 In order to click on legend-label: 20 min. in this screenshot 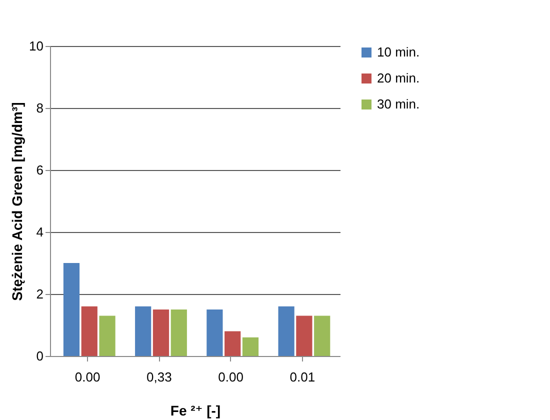, I will do `click(398, 78)`.